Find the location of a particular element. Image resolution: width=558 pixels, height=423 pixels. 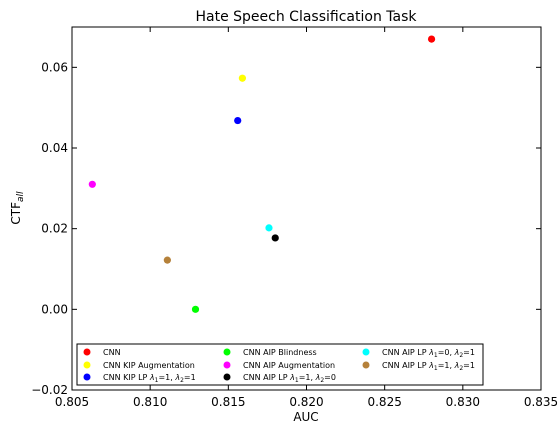

y-axis-label-subscript: all is located at coordinates (21, 196).